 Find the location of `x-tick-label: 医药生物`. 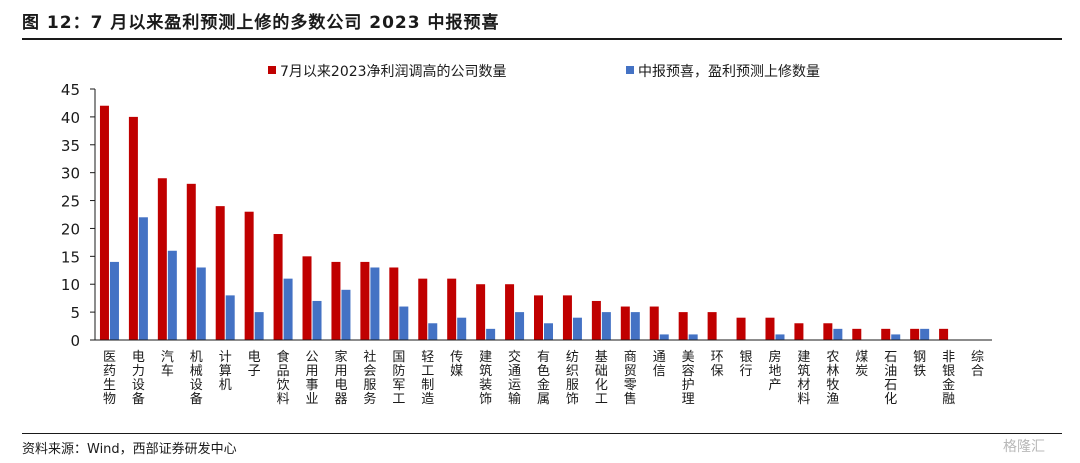

x-tick-label: 医药生物 is located at coordinates (109, 378).